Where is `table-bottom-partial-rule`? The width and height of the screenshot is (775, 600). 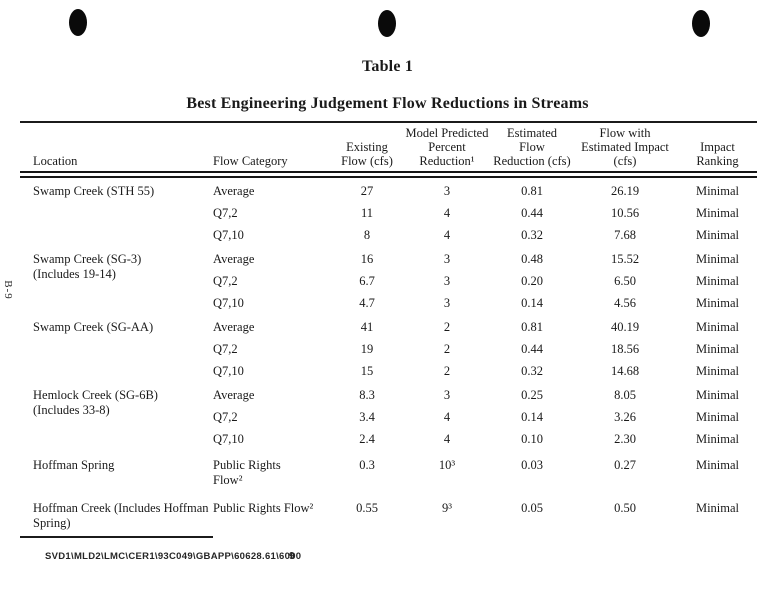 table-bottom-partial-rule is located at coordinates (116, 537).